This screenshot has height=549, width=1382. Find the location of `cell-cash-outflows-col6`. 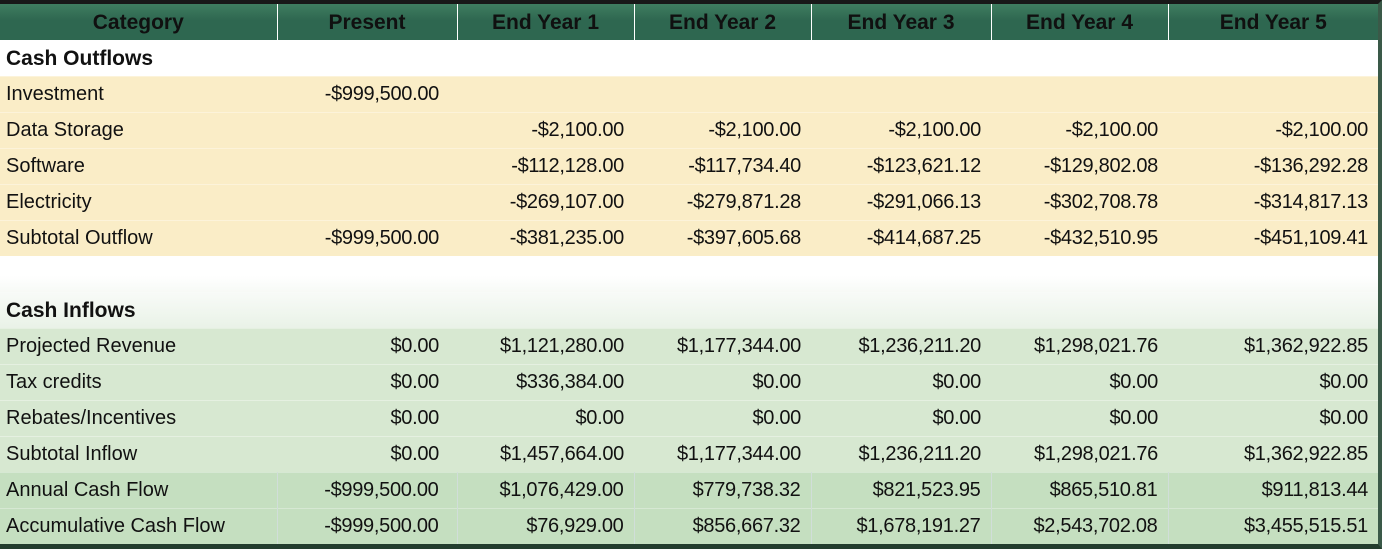

cell-cash-outflows-col6 is located at coordinates (1273, 58).